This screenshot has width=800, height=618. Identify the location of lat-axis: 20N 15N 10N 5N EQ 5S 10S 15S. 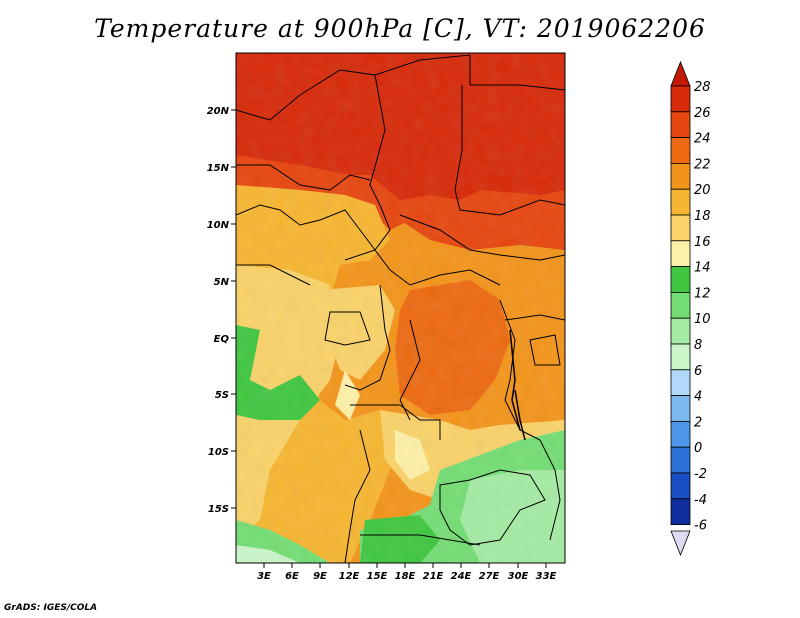
(221, 310).